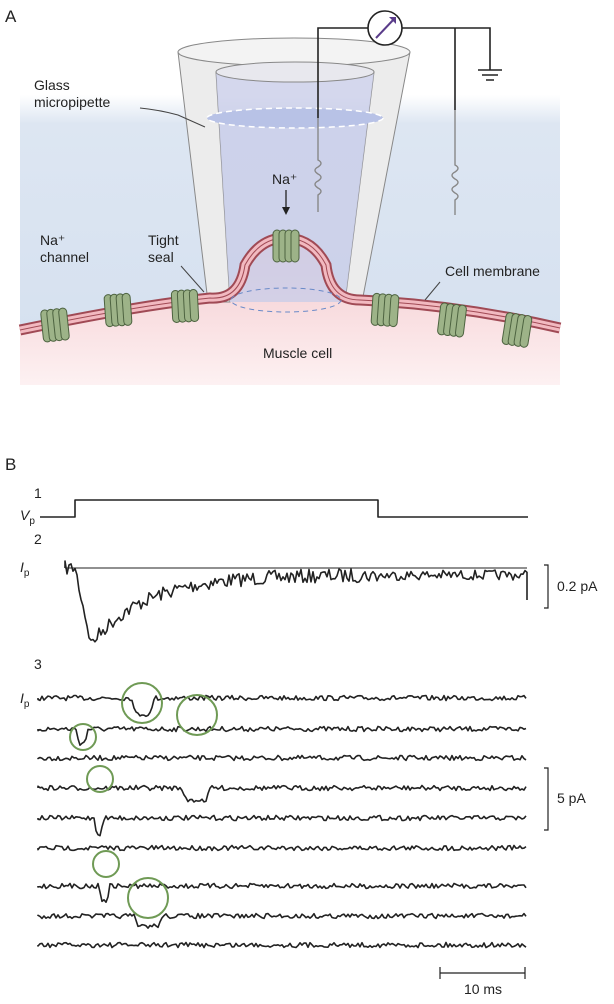  I want to click on channel-label: Na⁺ channel, so click(64, 248).